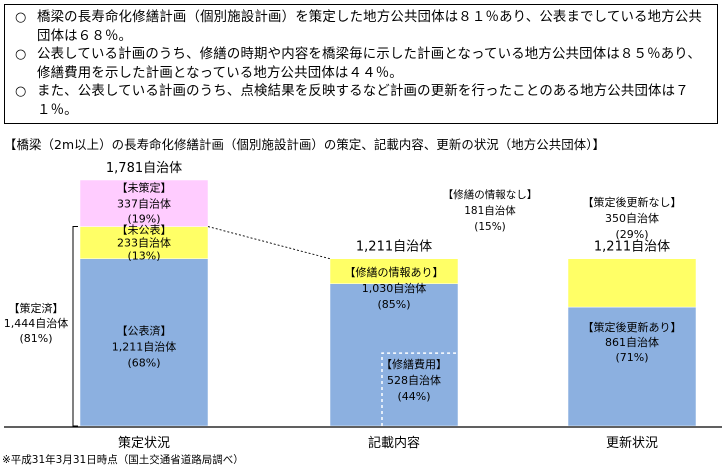 The image size is (728, 470). What do you see at coordinates (35, 338) in the screenshot?
I see `bracket-label: (81%)` at bounding box center [35, 338].